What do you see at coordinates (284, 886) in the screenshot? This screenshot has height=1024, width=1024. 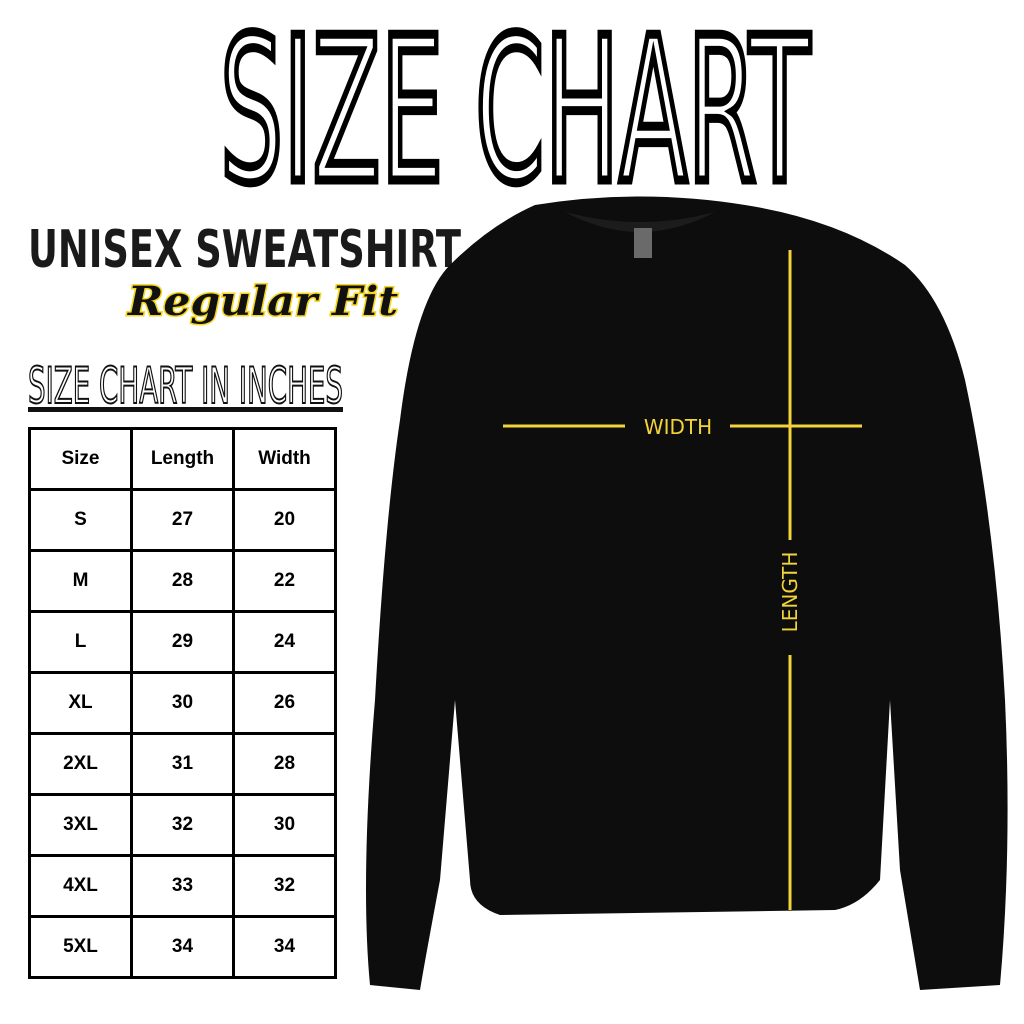 I see `width-cell: 32` at bounding box center [284, 886].